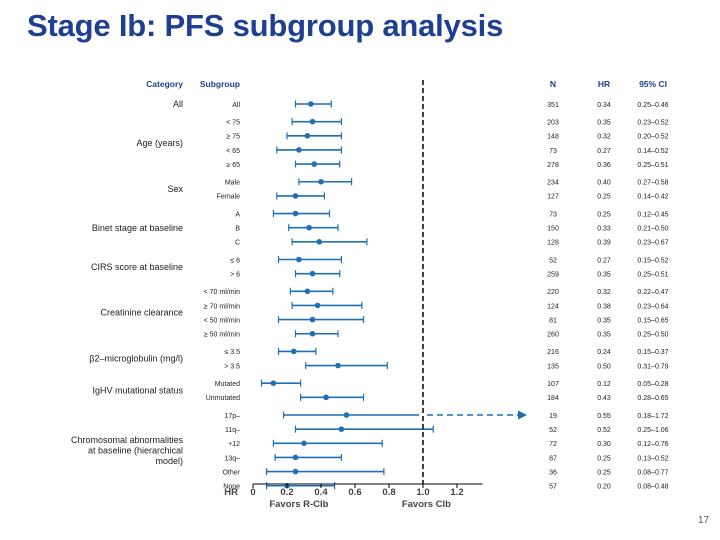 Image resolution: width=720 pixels, height=540 pixels. What do you see at coordinates (159, 143) in the screenshot?
I see `category-label: Age (years)` at bounding box center [159, 143].